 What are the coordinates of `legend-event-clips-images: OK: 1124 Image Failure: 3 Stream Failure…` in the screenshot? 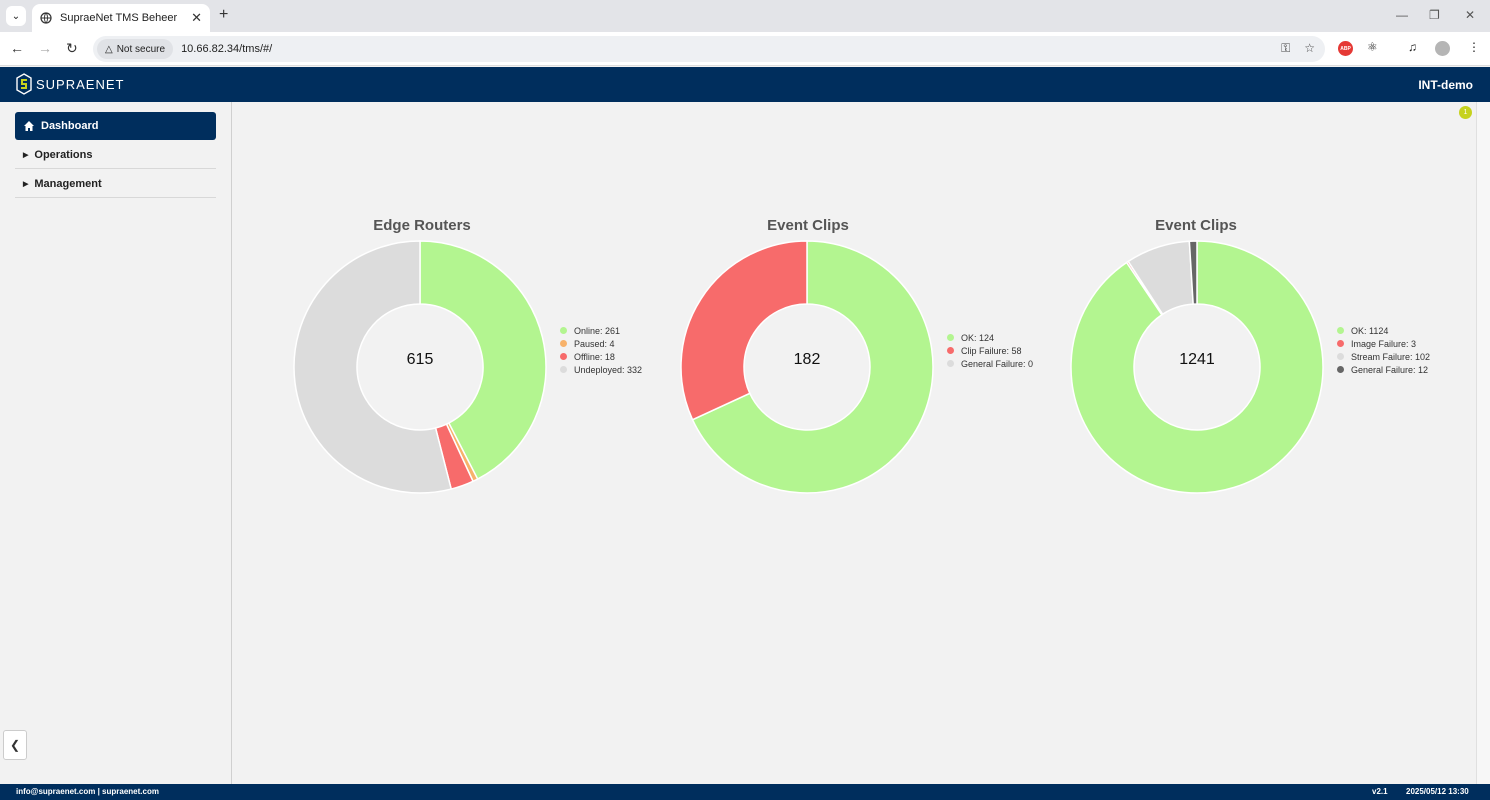 It's located at (1383, 350).